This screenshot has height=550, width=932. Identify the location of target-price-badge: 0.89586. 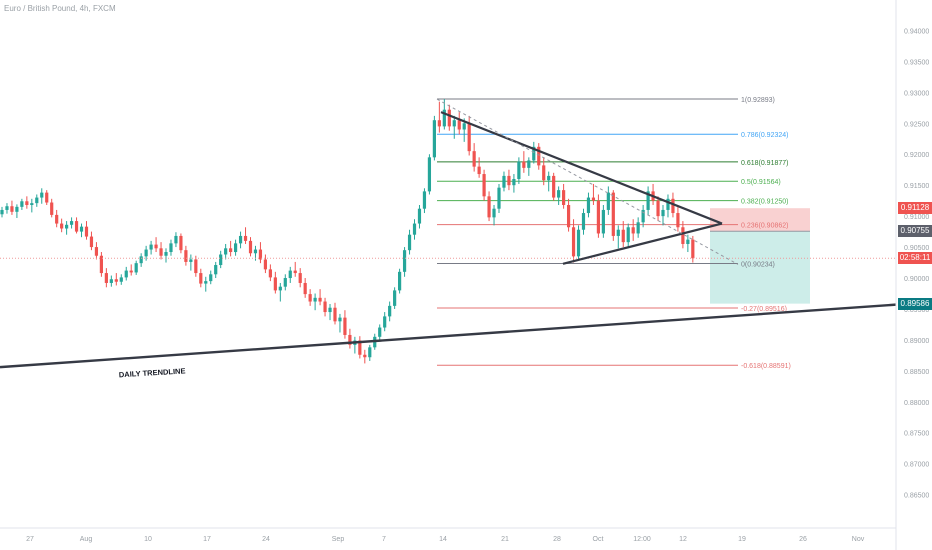
(915, 303).